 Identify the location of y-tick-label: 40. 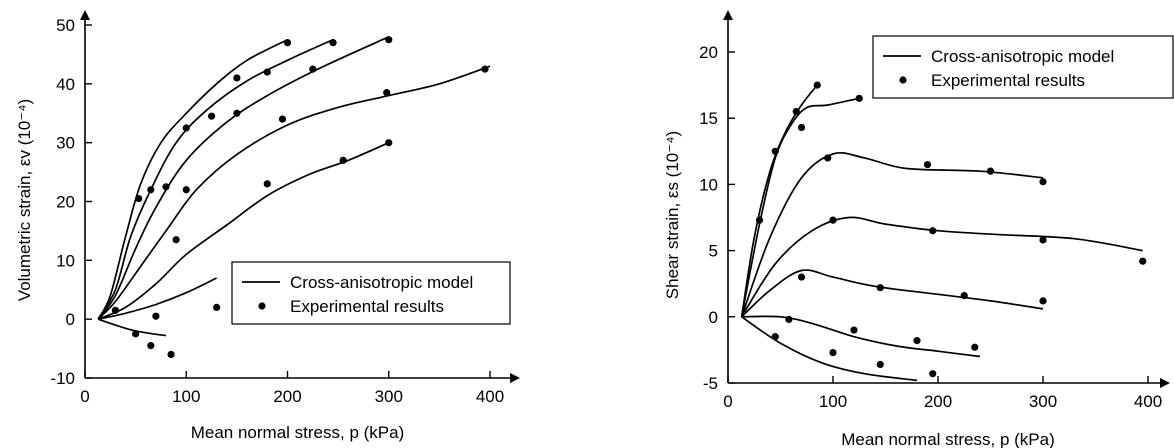
(65, 84).